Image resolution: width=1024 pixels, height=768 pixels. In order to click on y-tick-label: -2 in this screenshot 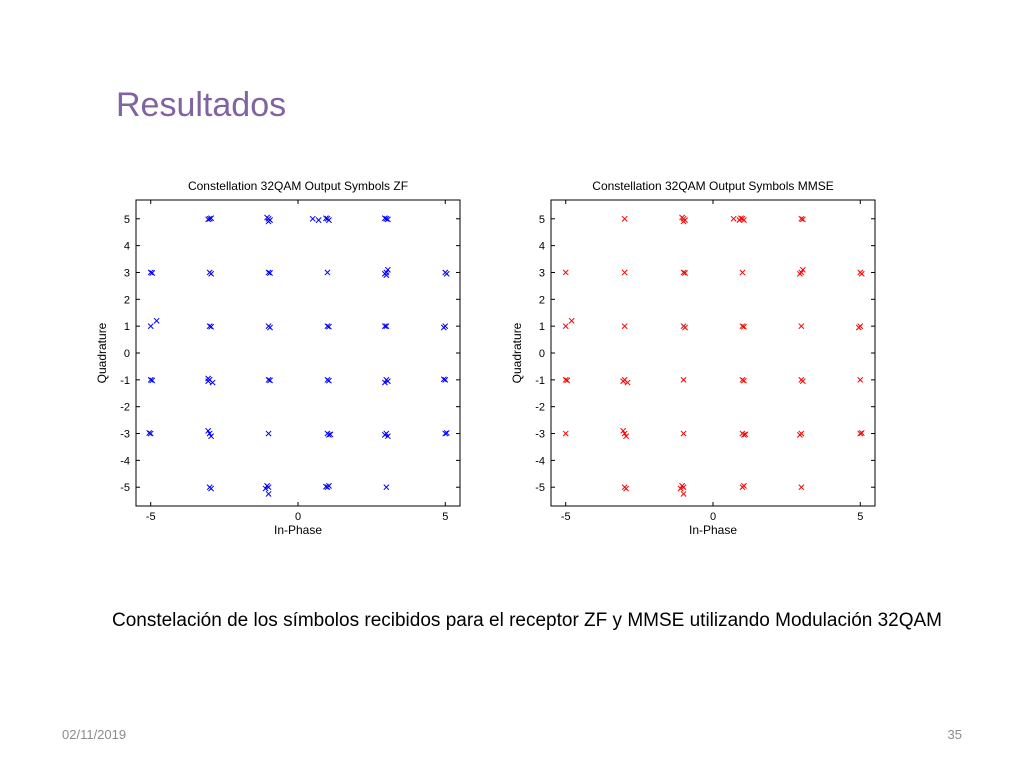, I will do `click(125, 408)`.